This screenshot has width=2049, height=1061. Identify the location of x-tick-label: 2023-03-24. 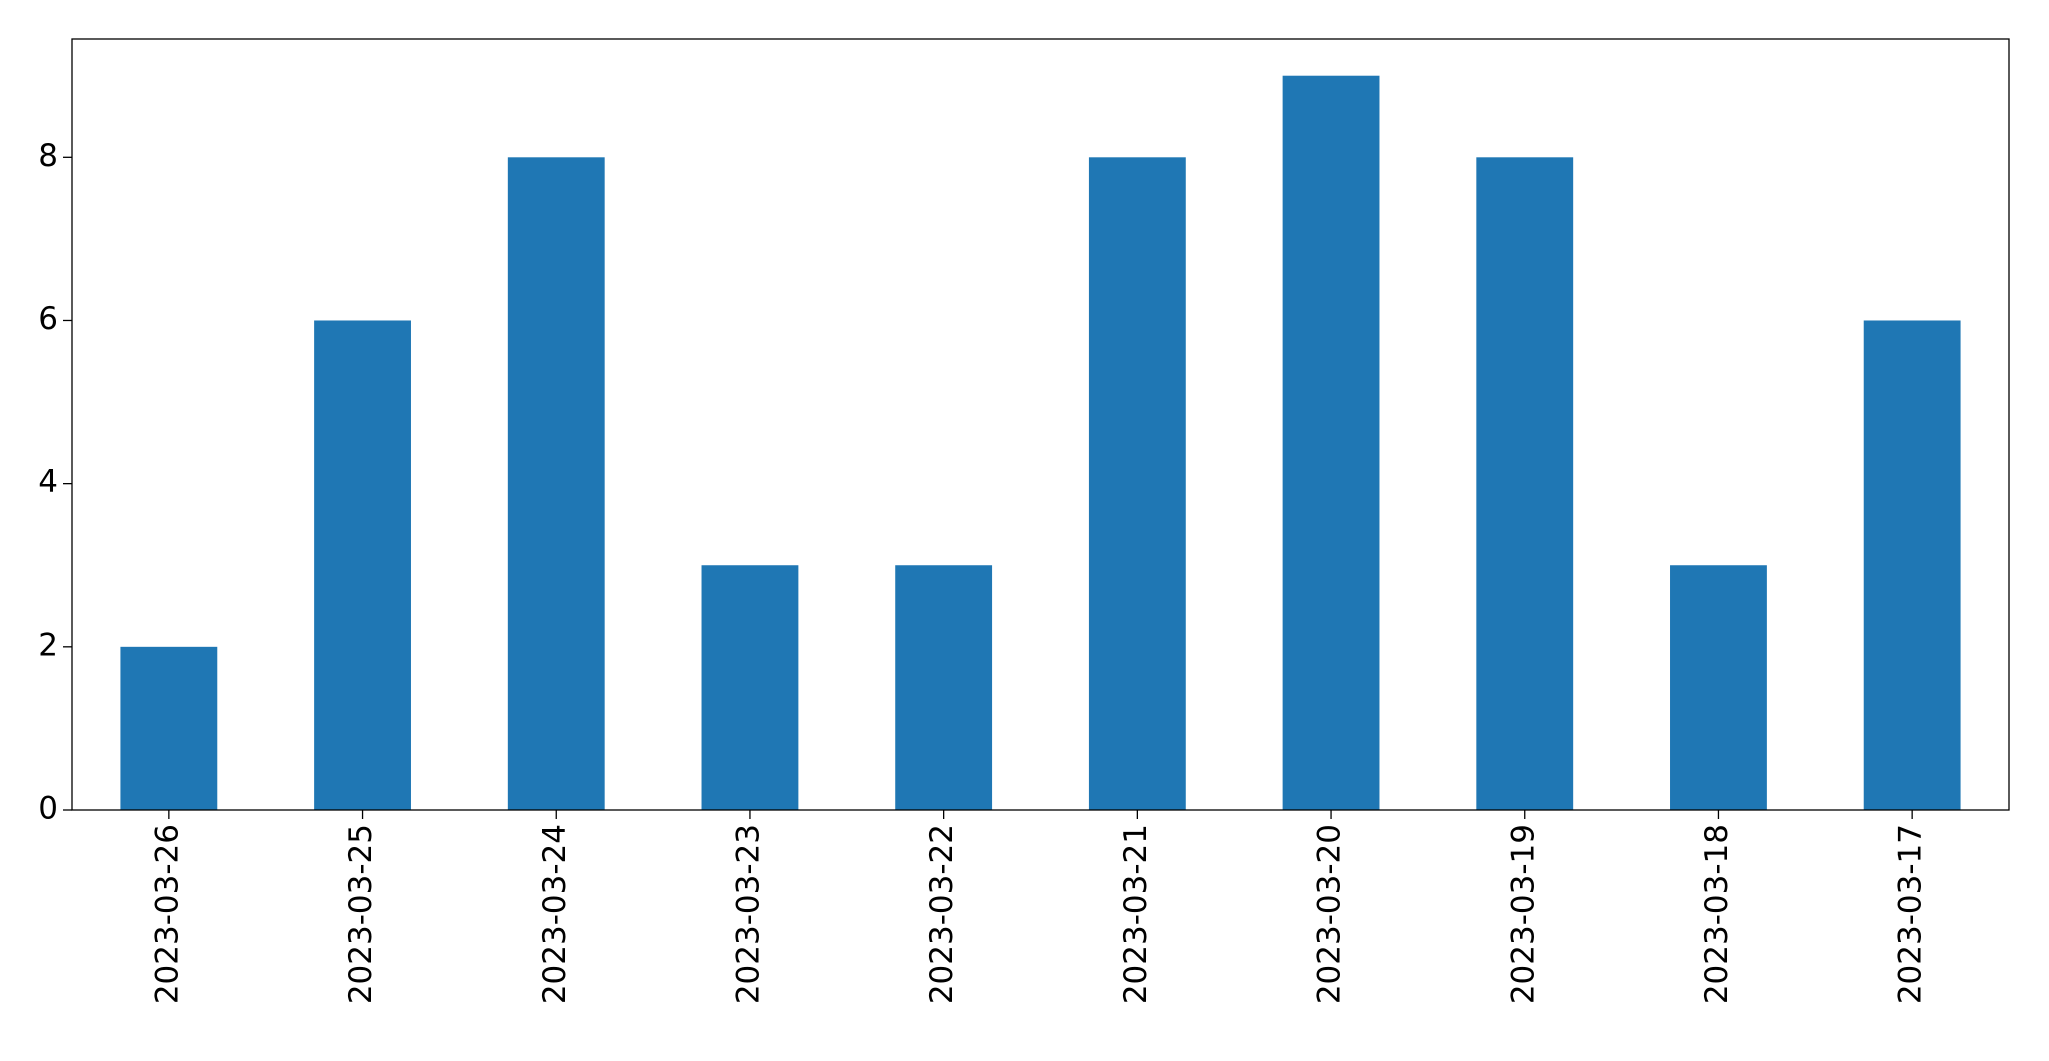
(555, 914).